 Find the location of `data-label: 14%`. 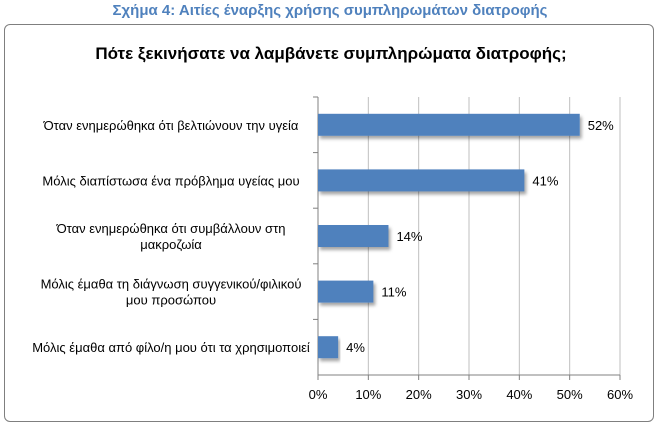

data-label: 14% is located at coordinates (409, 236).